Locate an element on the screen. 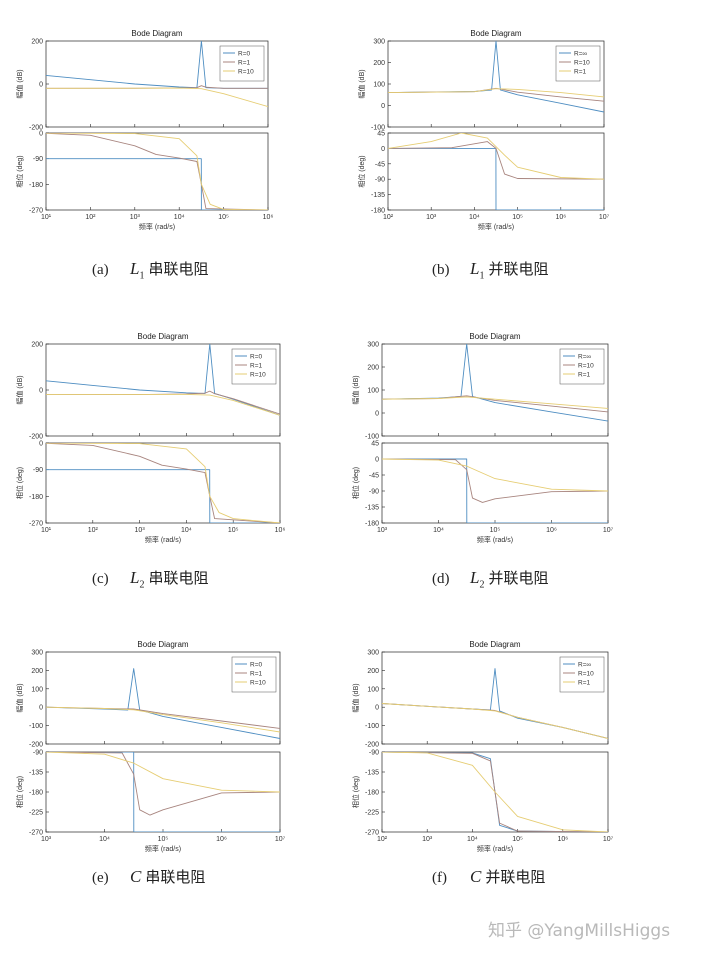 The image size is (720, 960). y-tick-label: 300 is located at coordinates (373, 653).